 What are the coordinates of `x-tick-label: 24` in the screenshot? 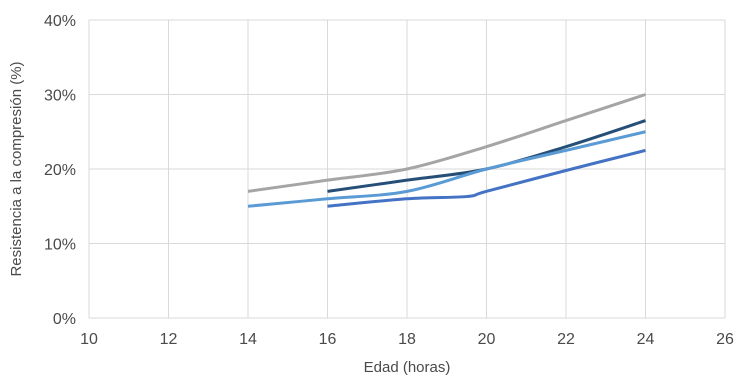 It's located at (646, 339).